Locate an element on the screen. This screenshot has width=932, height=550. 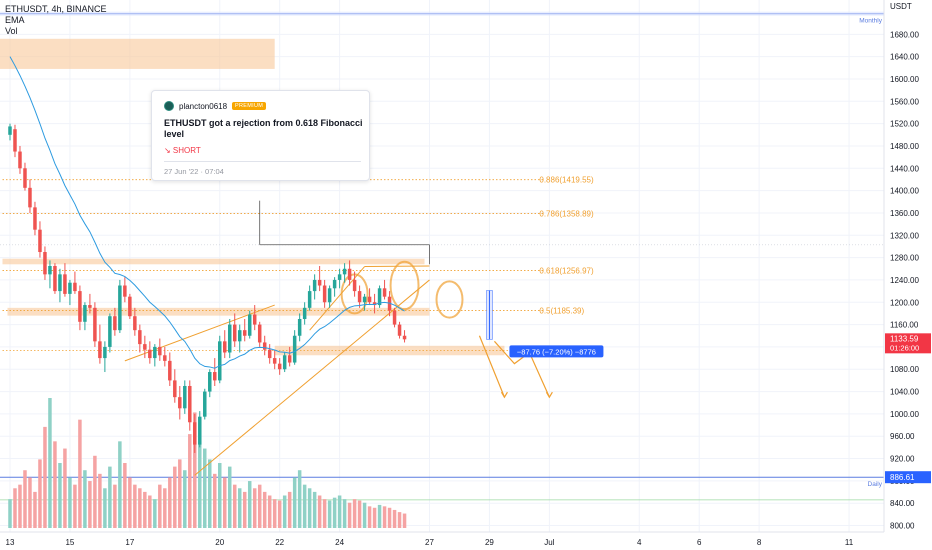
time-tick-label: Jul is located at coordinates (549, 542).